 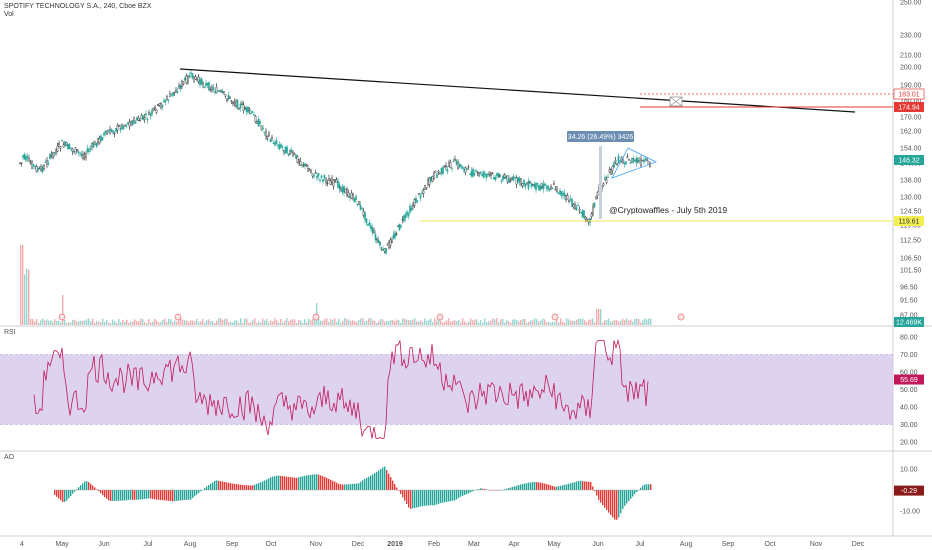 What do you see at coordinates (909, 160) in the screenshot?
I see `price-tag-last-bg` at bounding box center [909, 160].